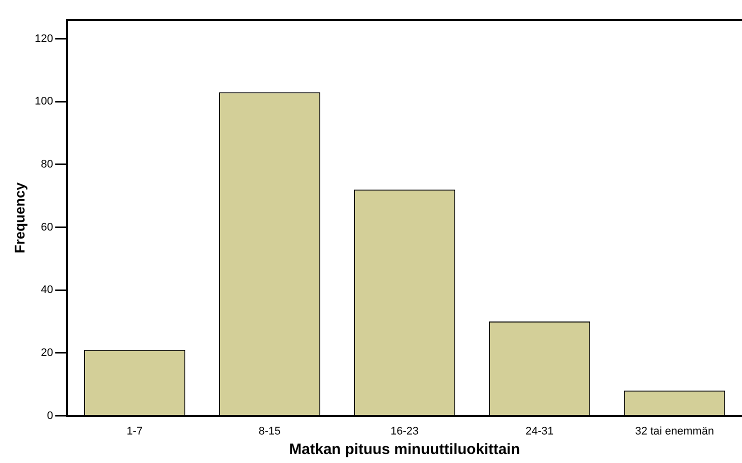 Image resolution: width=742 pixels, height=463 pixels. I want to click on y-tick-label: 120, so click(44, 38).